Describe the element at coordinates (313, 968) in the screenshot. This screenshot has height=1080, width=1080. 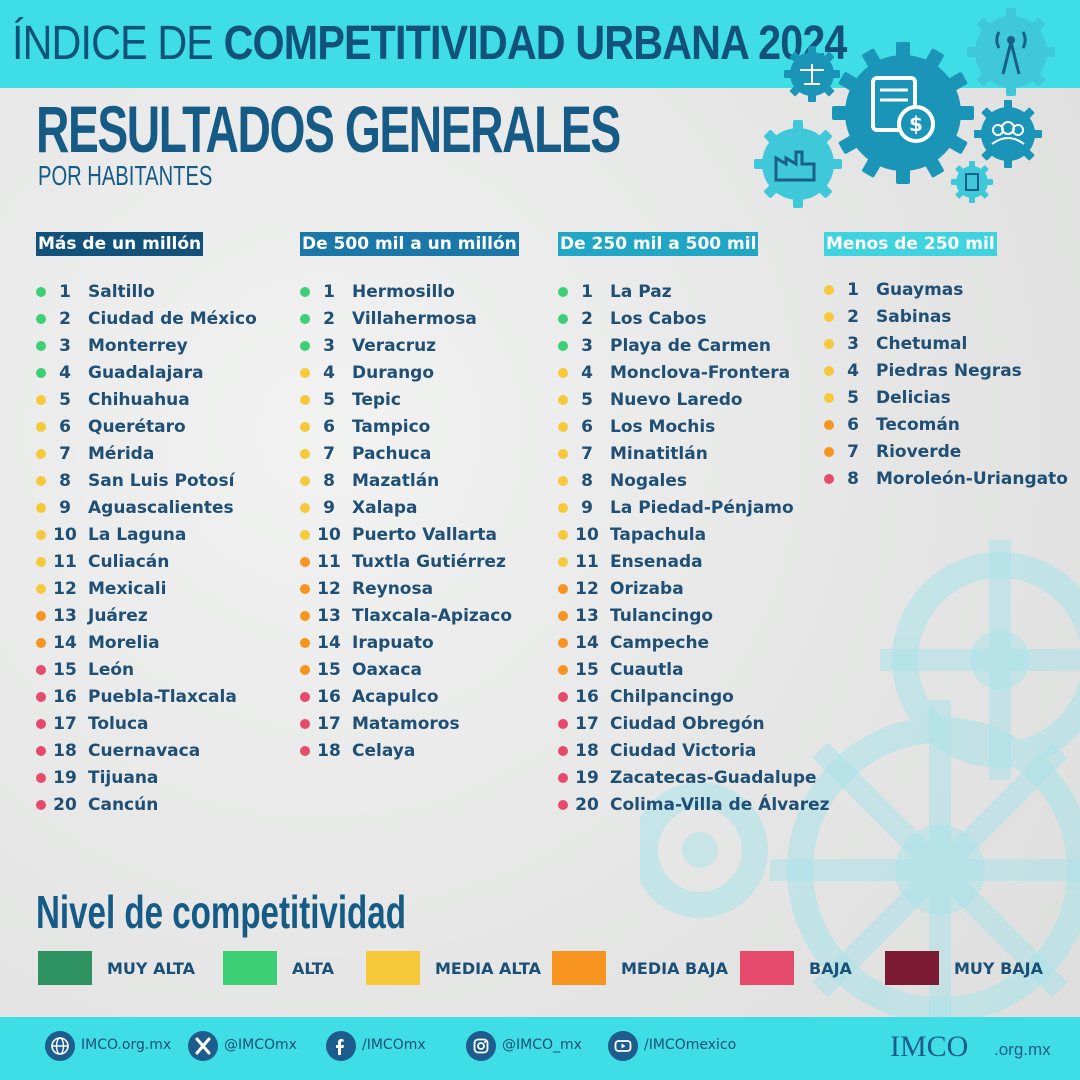
I see `legend-label: ALTA` at that location.